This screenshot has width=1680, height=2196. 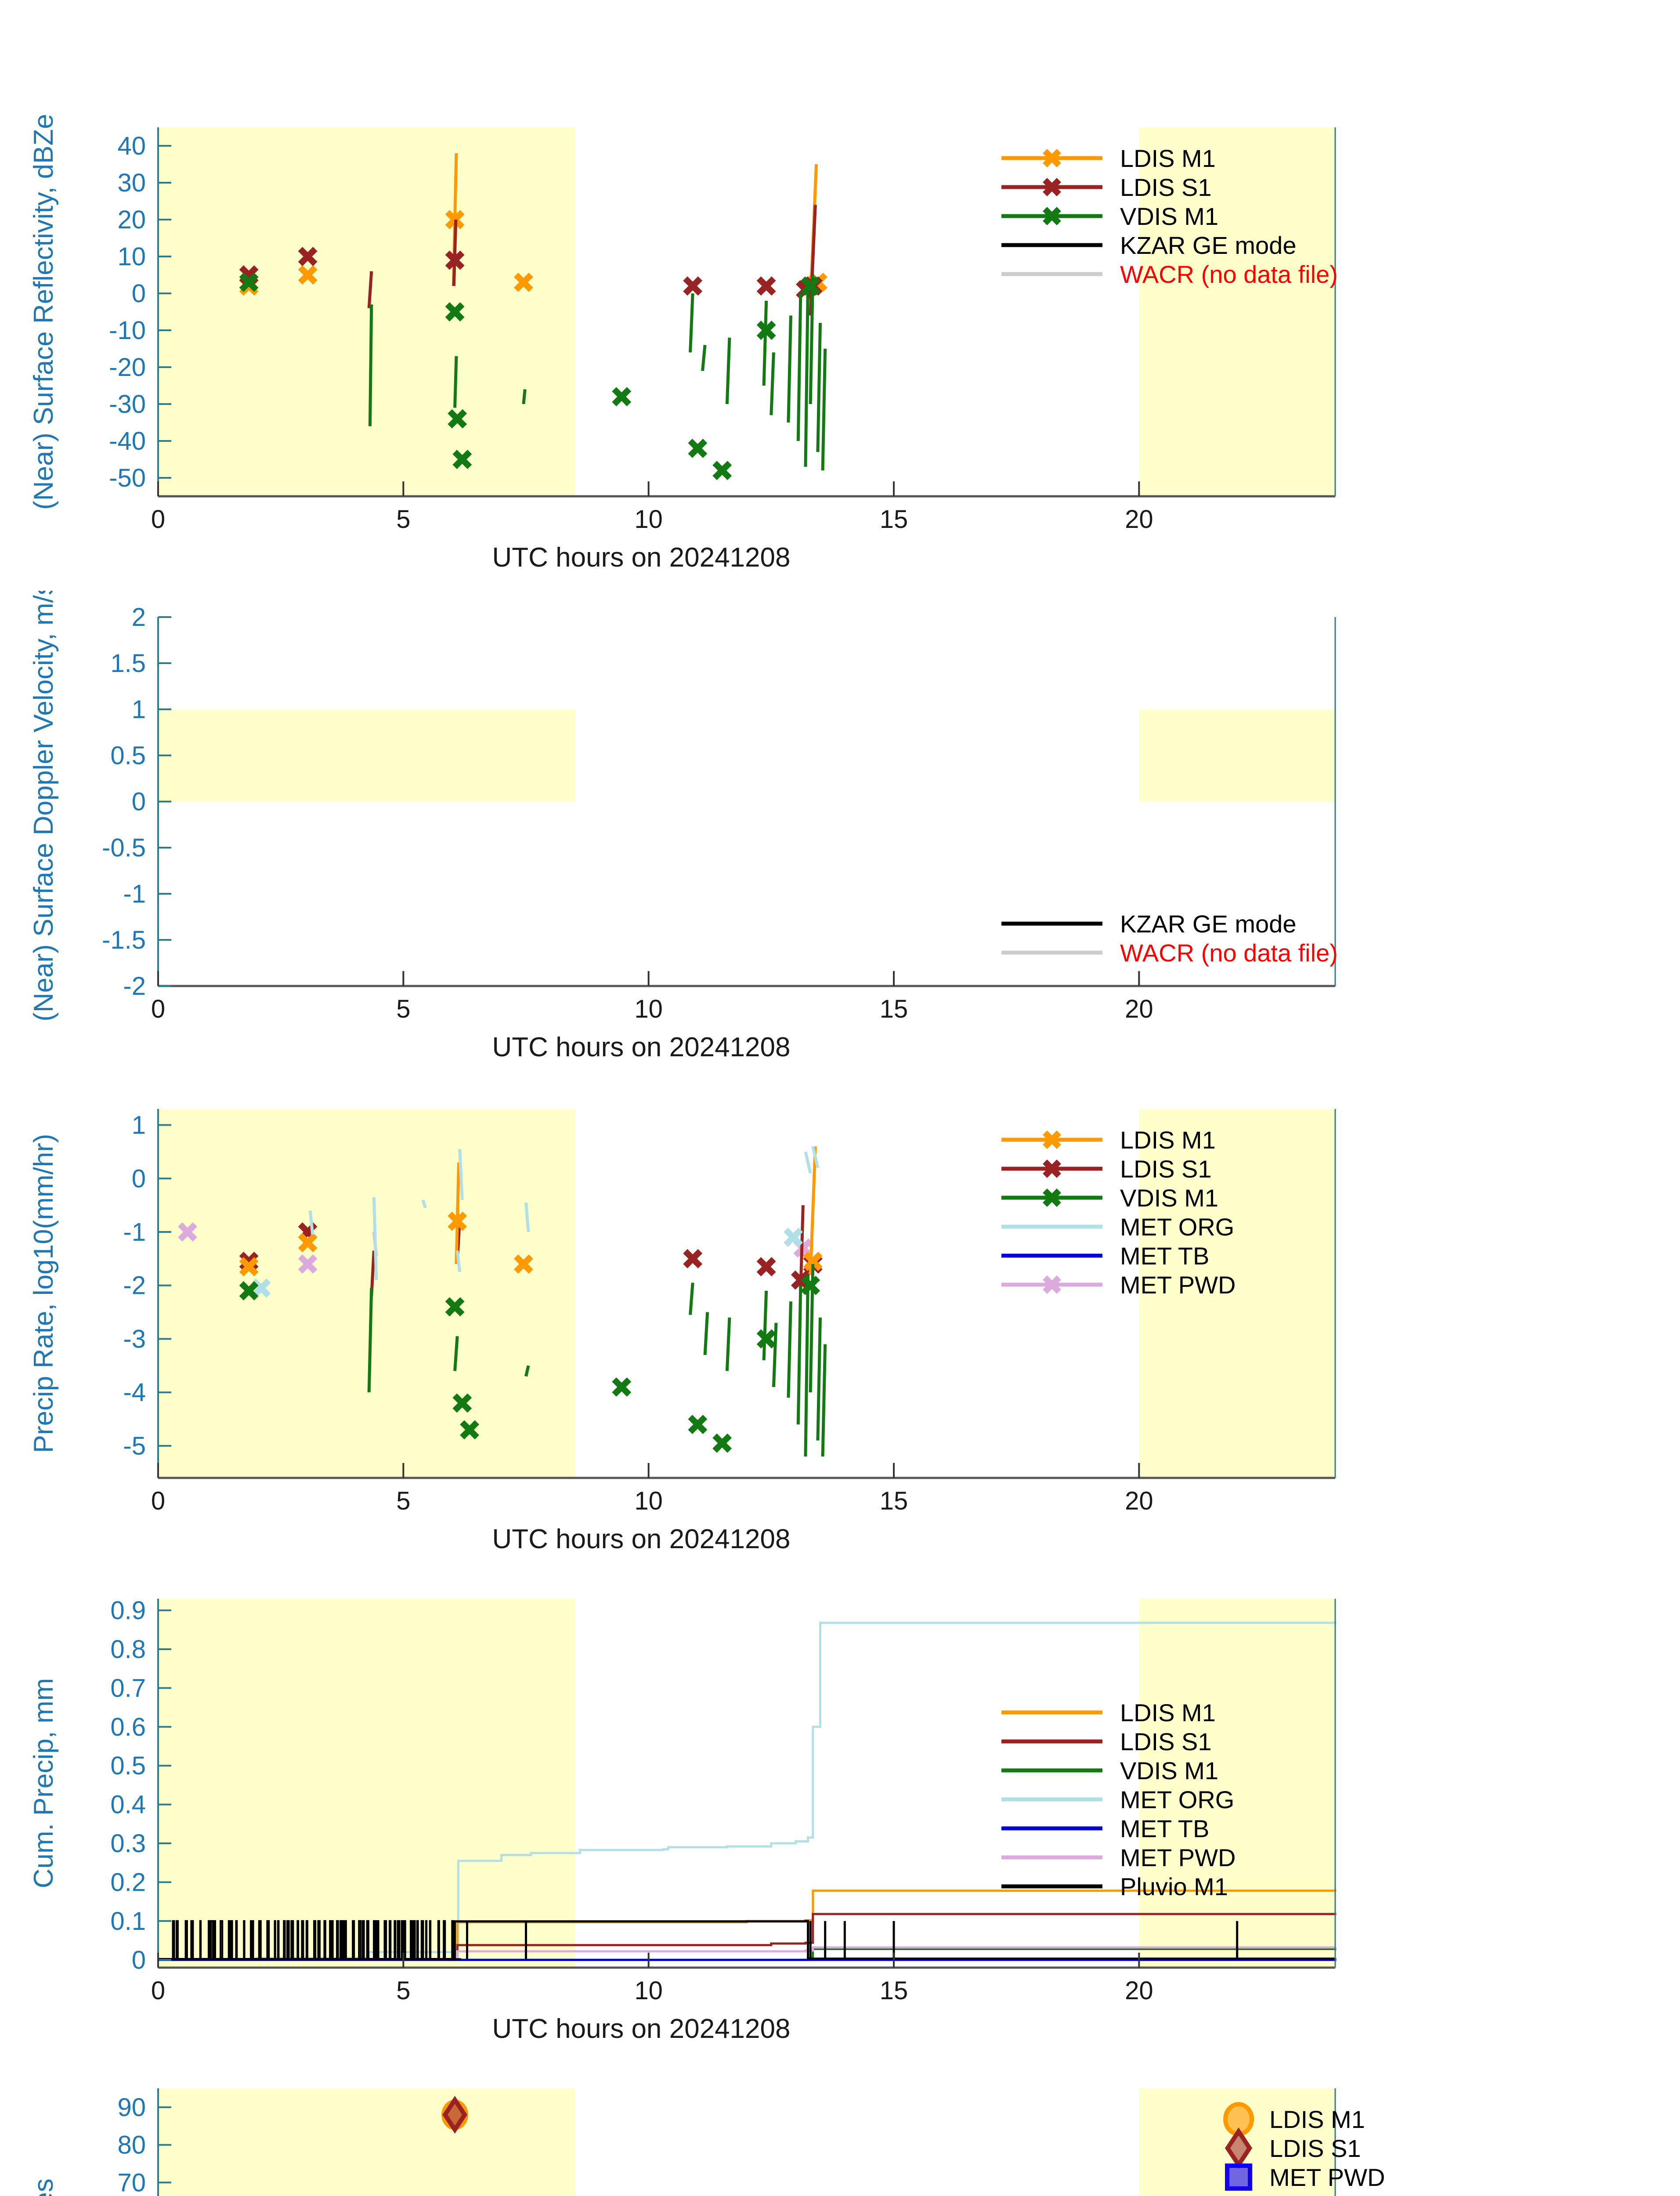 I want to click on y-axis-label: (Near) Surface Reflectivity, dBZe, so click(x=44, y=312).